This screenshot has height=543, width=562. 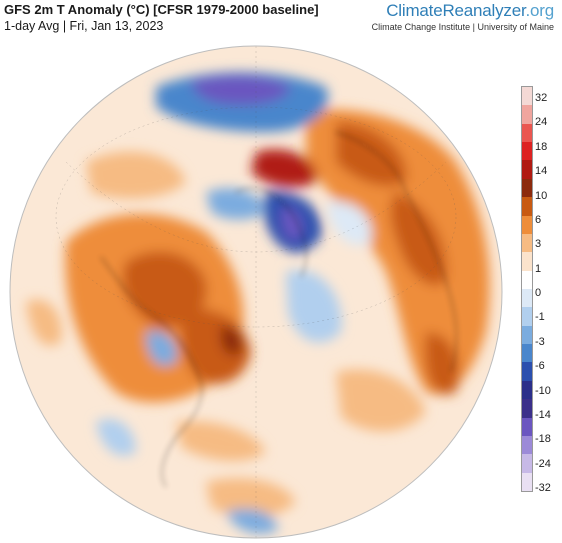 I want to click on legend-label: -18, so click(x=543, y=439).